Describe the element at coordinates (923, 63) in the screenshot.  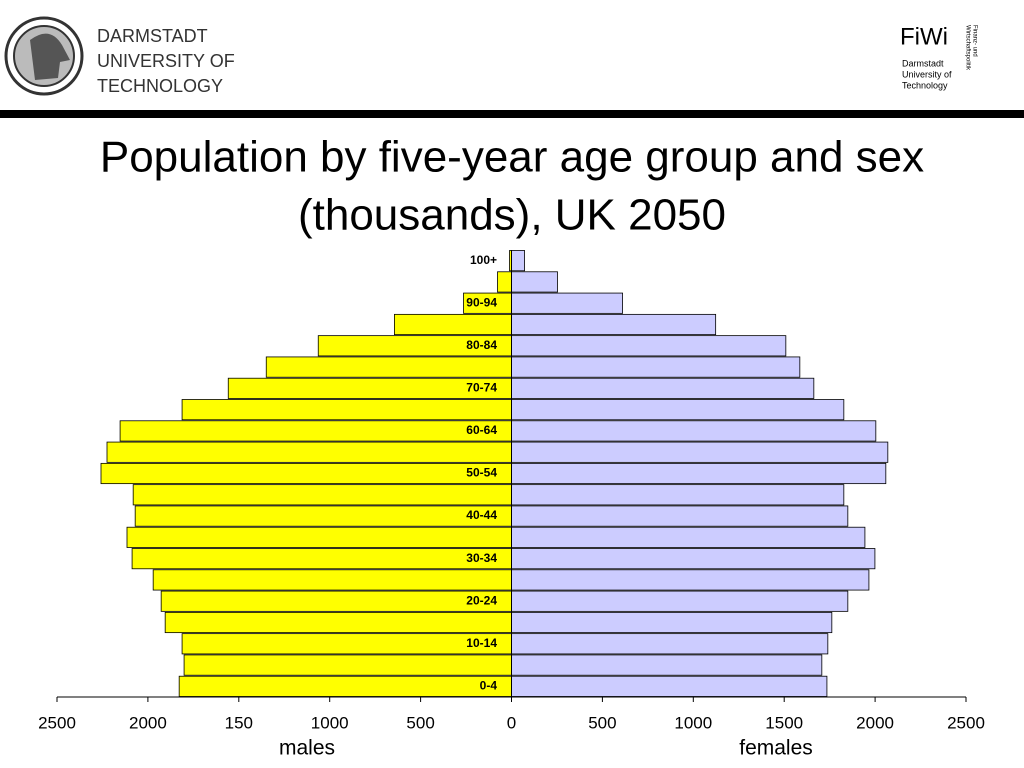
I see `fiwi-sub: Darmstadt` at that location.